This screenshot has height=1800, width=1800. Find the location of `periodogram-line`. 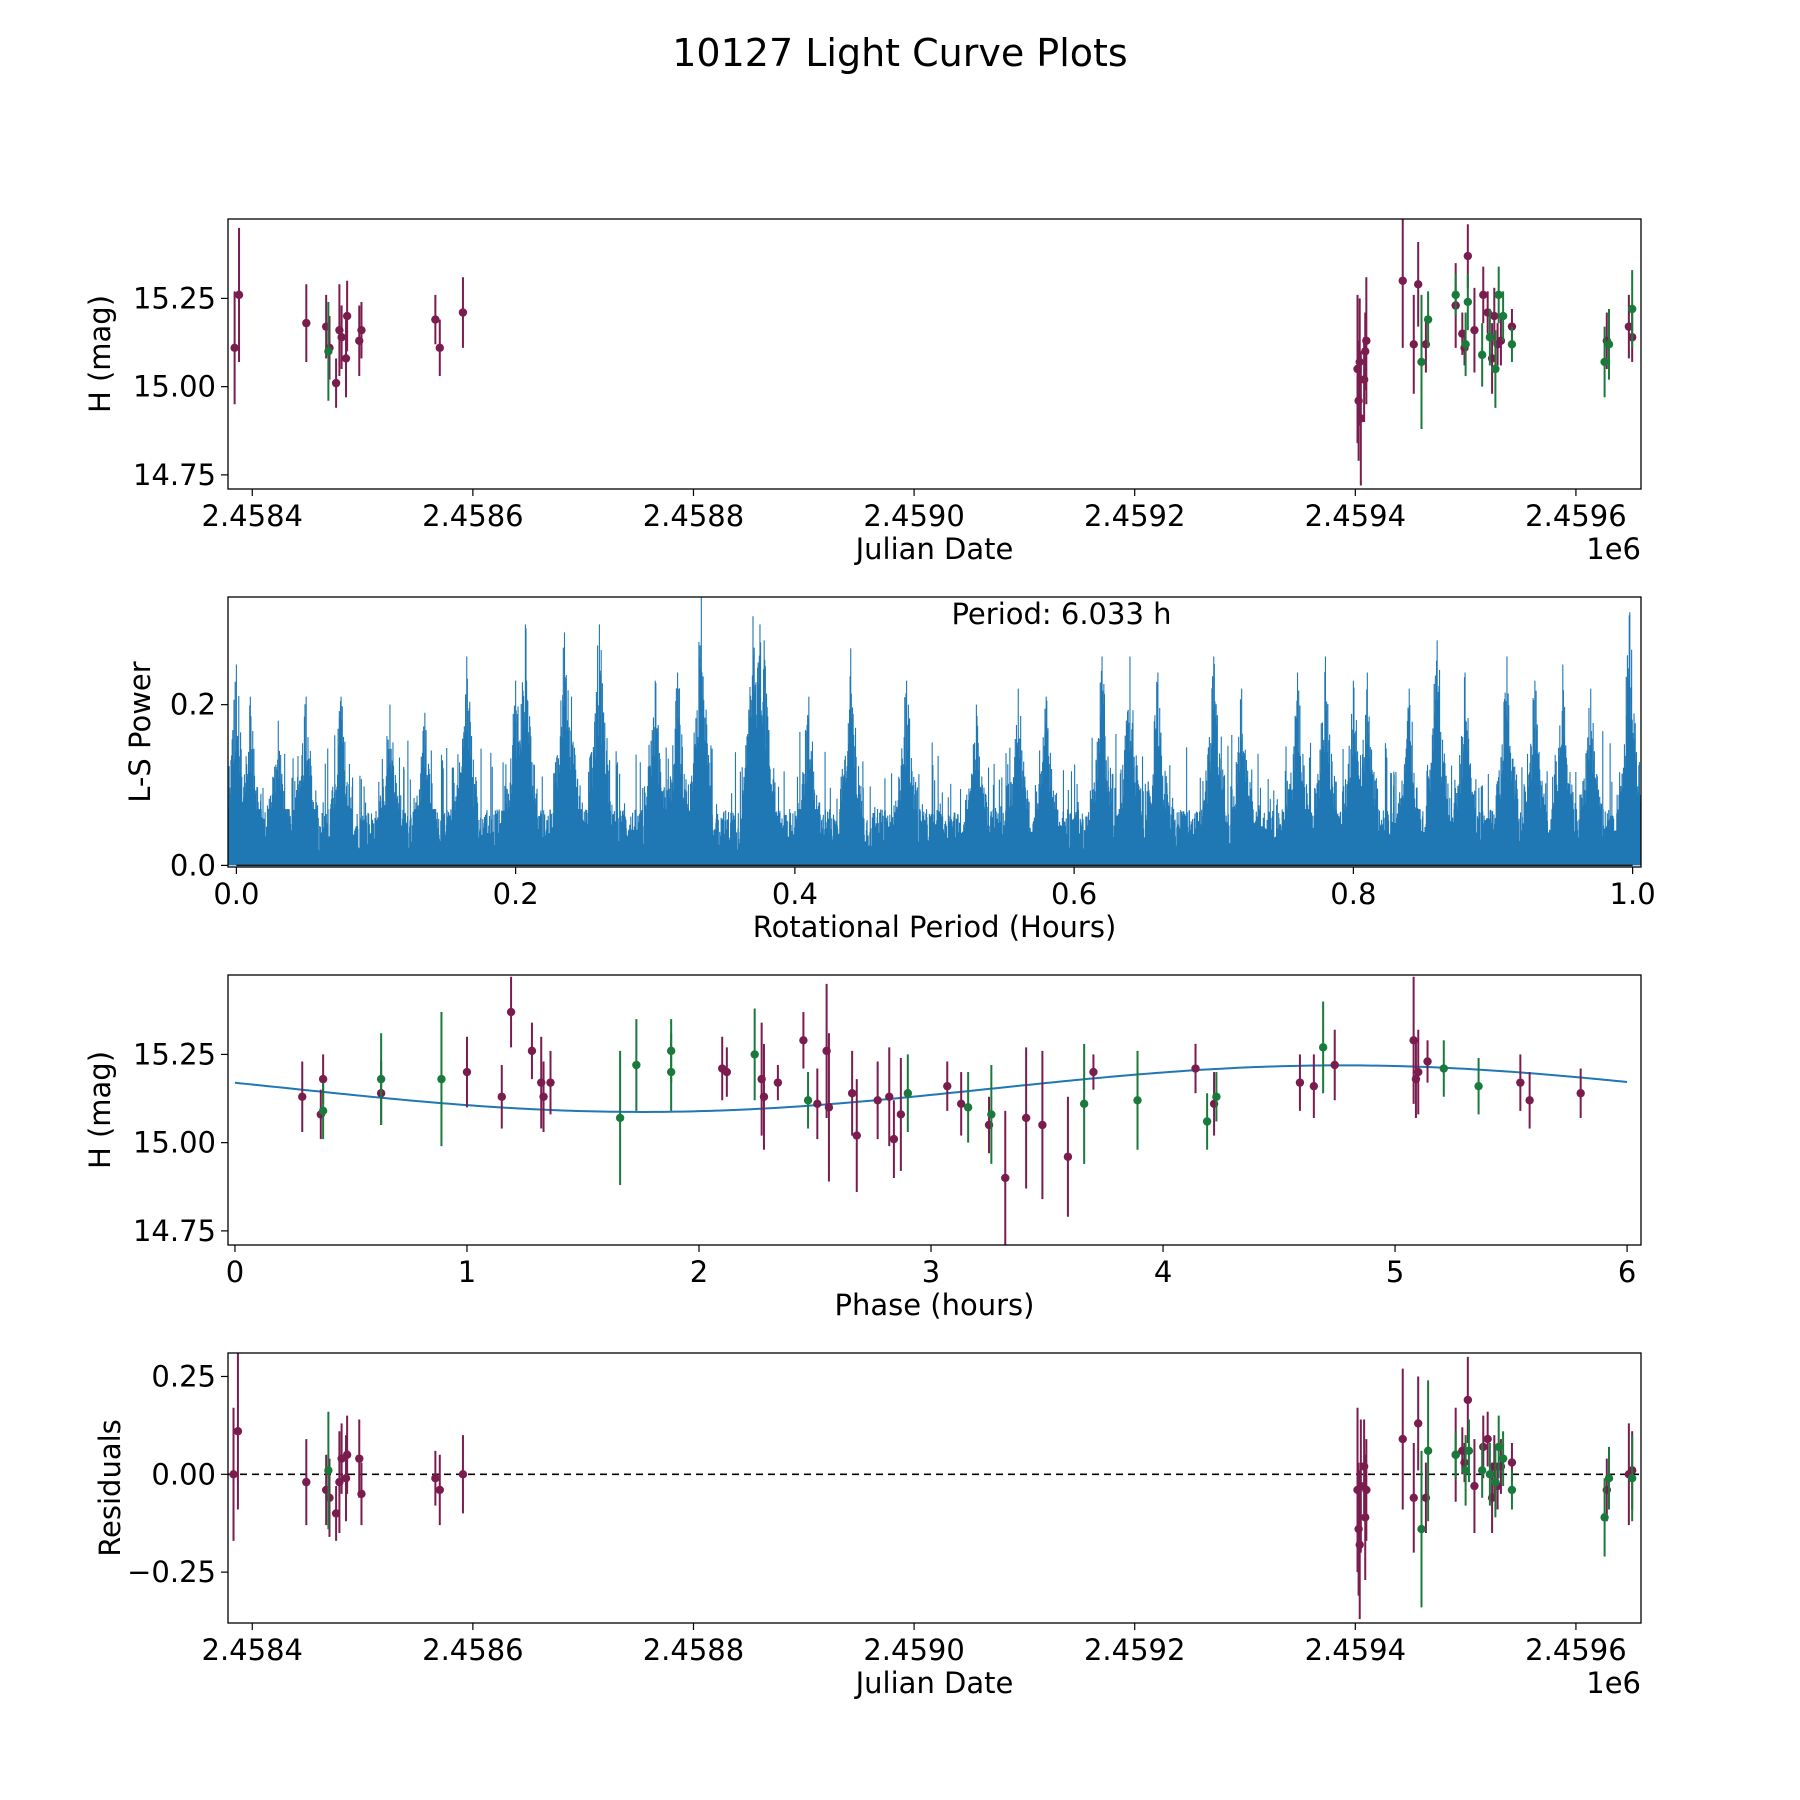

periodogram-line is located at coordinates (934, 731).